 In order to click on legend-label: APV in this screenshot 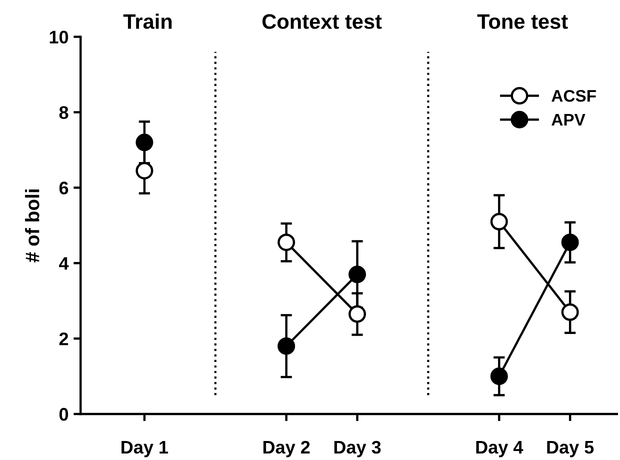, I will do `click(569, 120)`.